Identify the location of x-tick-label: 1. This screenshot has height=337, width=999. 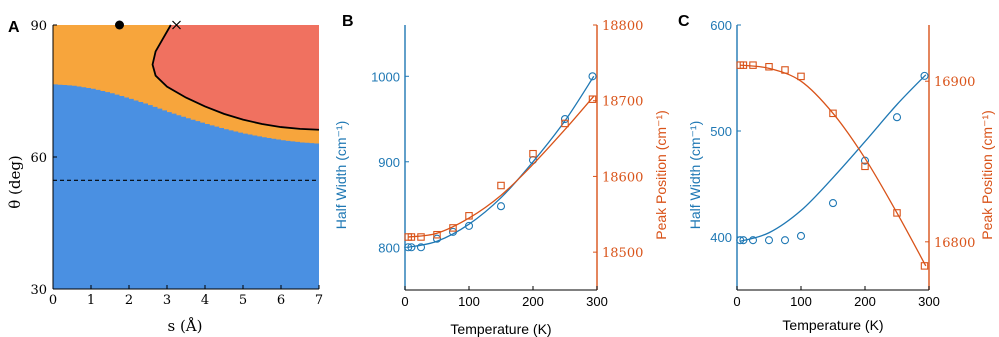
(91, 300).